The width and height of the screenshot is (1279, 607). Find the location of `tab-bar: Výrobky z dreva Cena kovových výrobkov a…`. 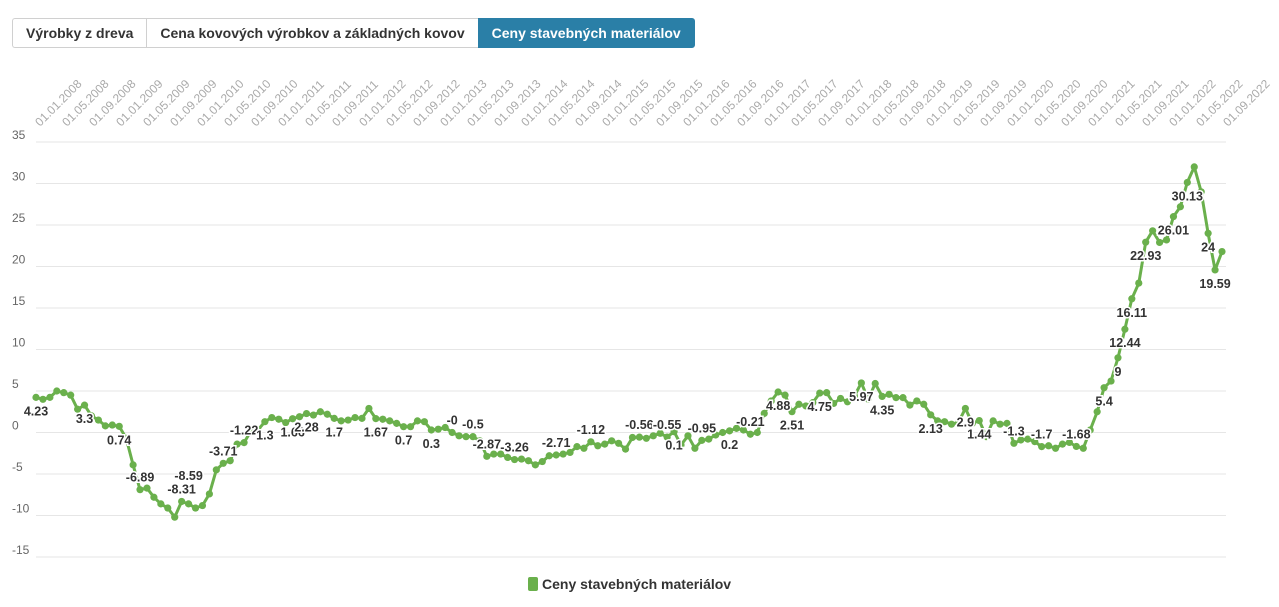

tab-bar: Výrobky z dreva Cena kovových výrobkov a… is located at coordinates (353, 33).